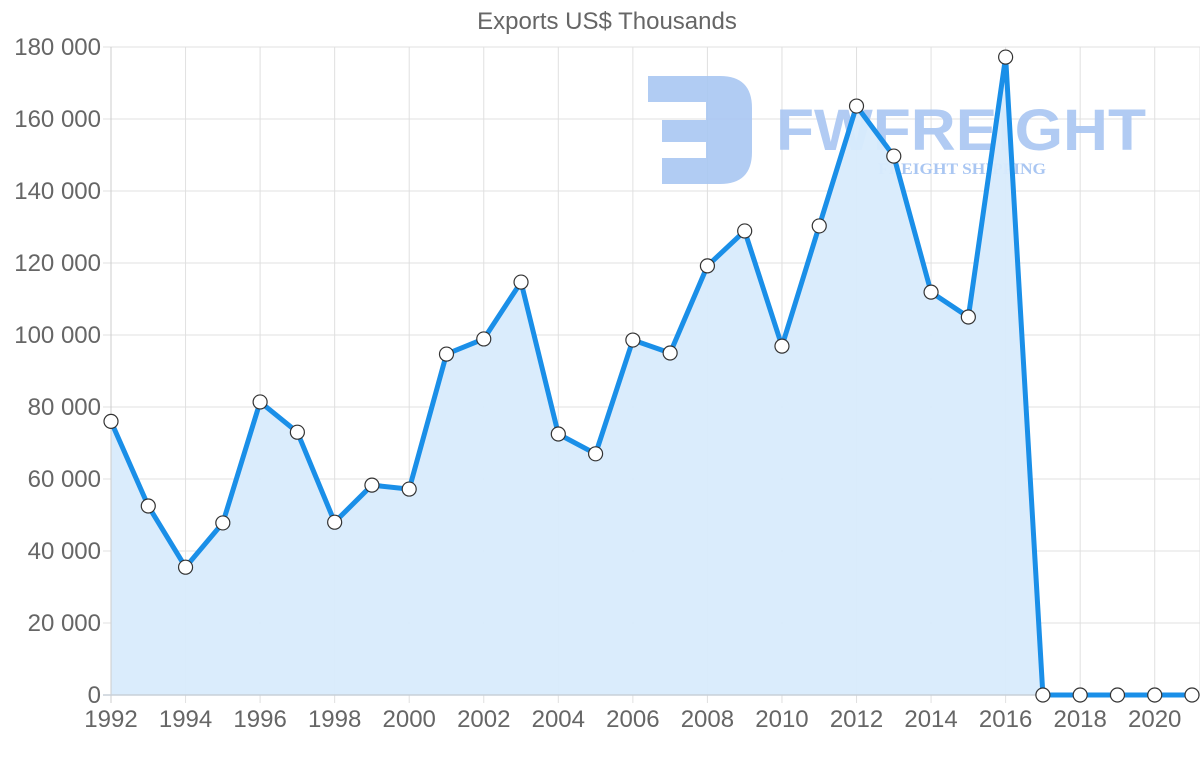 This screenshot has height=763, width=1200. Describe the element at coordinates (259, 719) in the screenshot. I see `x-tick-label: 1996` at that location.